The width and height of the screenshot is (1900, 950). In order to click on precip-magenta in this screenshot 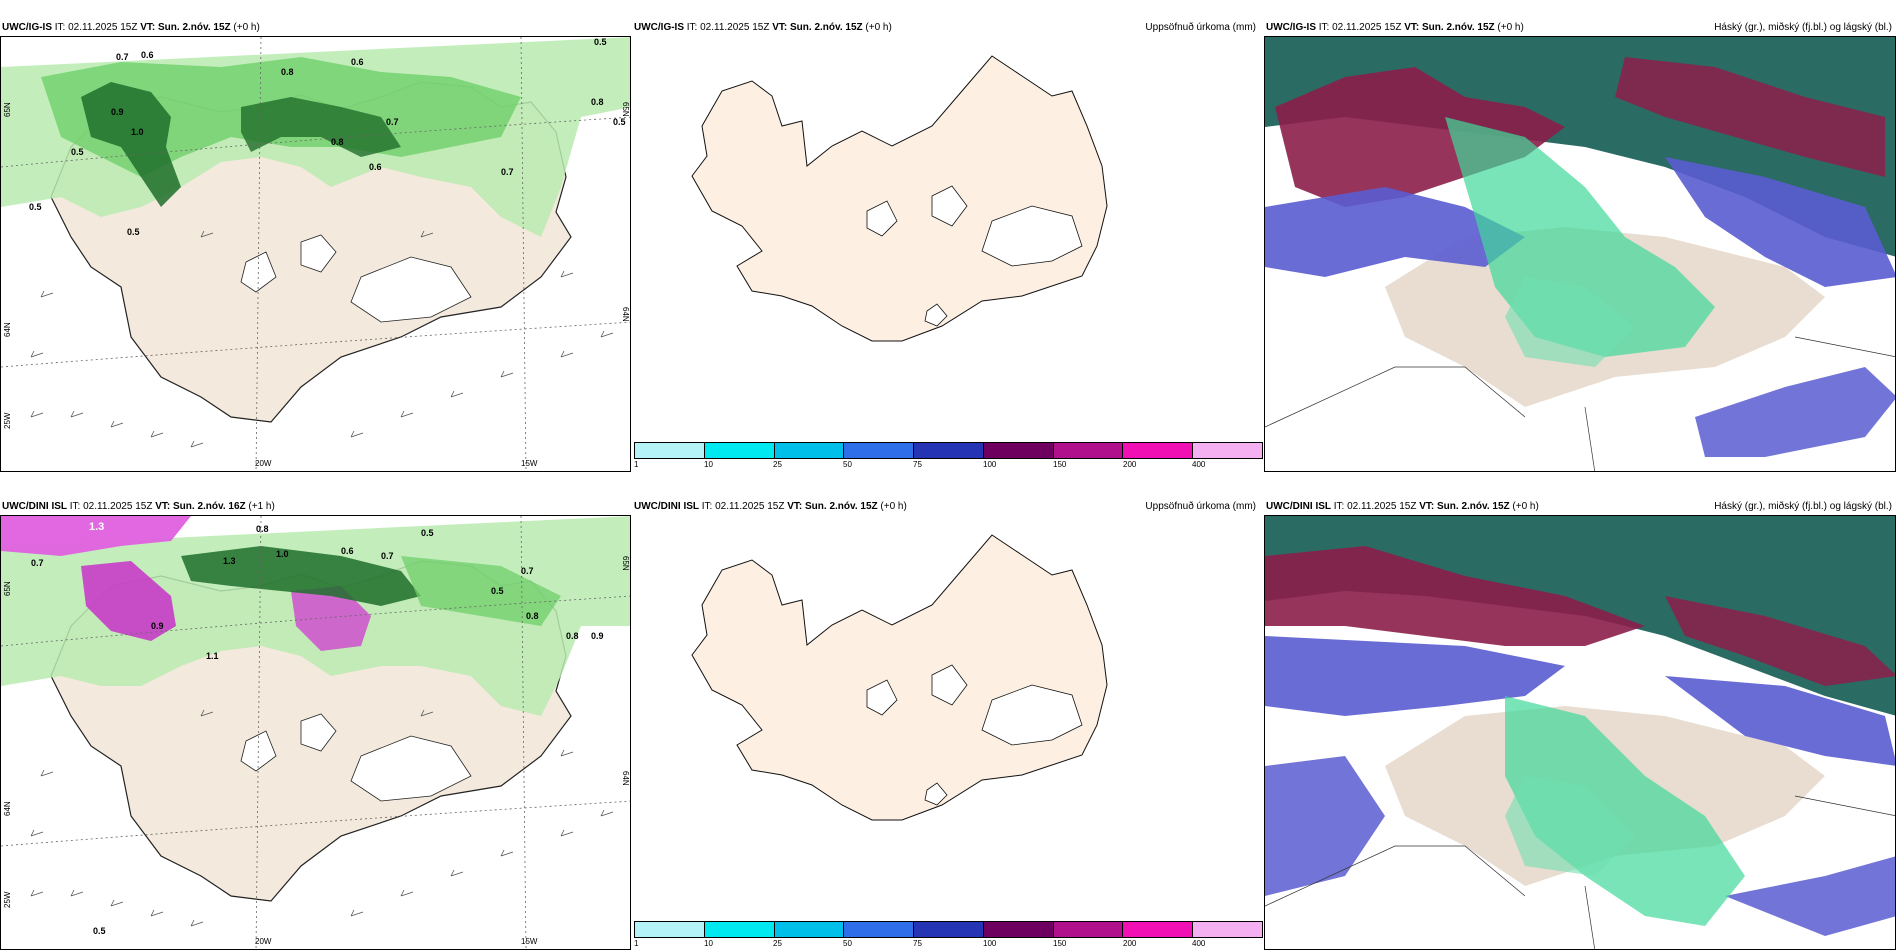, I will do `click(331, 618)`.